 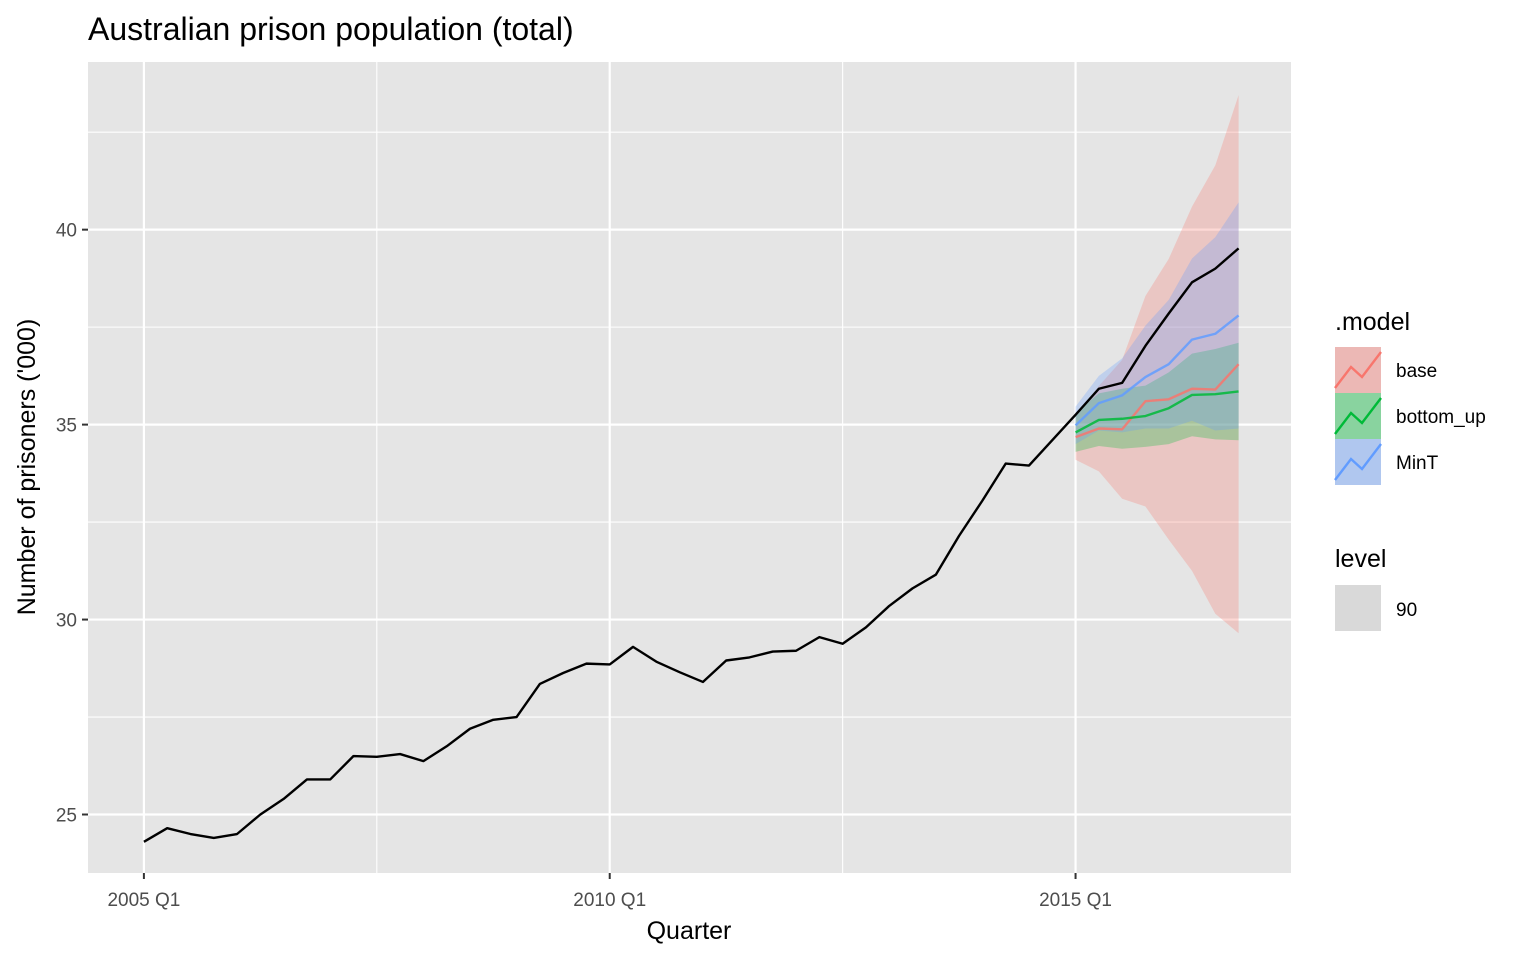 I want to click on legend-title-model: .model, so click(x=1372, y=322).